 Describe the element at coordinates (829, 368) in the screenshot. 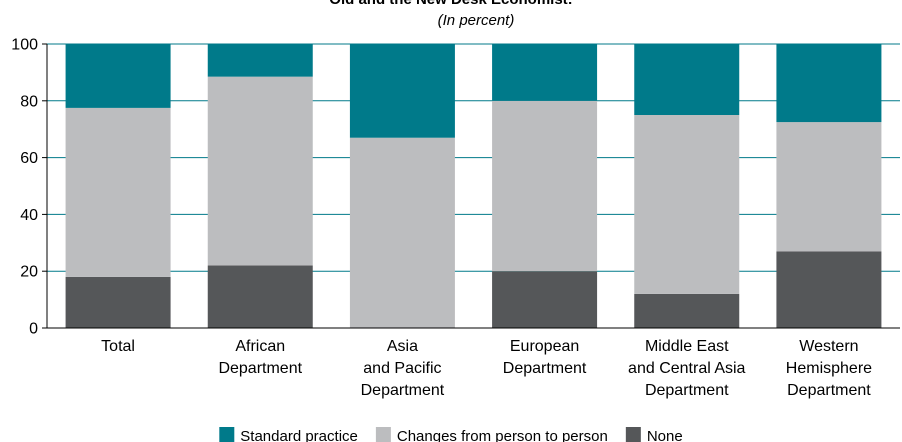

I see `x-tick-label: Western Hemisphere Department` at that location.